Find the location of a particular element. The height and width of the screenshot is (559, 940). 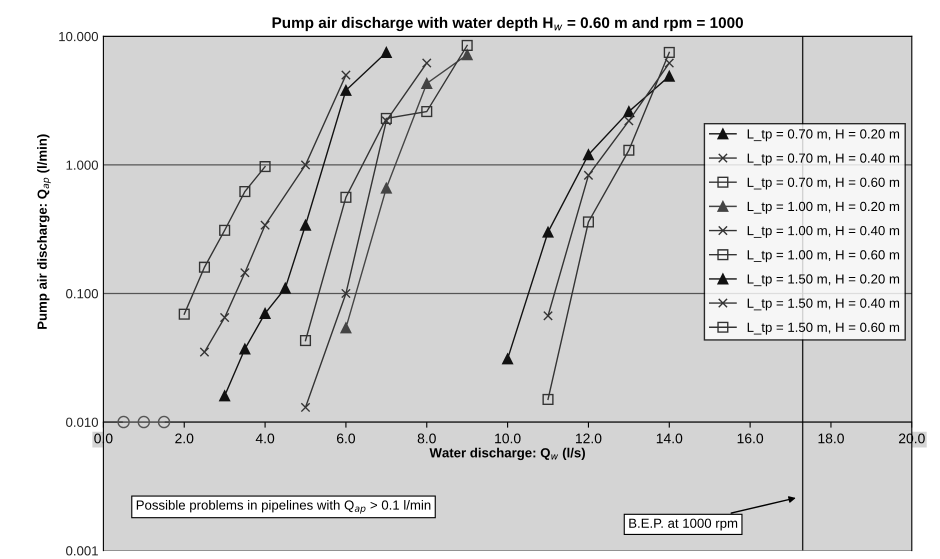

x-tick-label: 2.0 is located at coordinates (184, 439).